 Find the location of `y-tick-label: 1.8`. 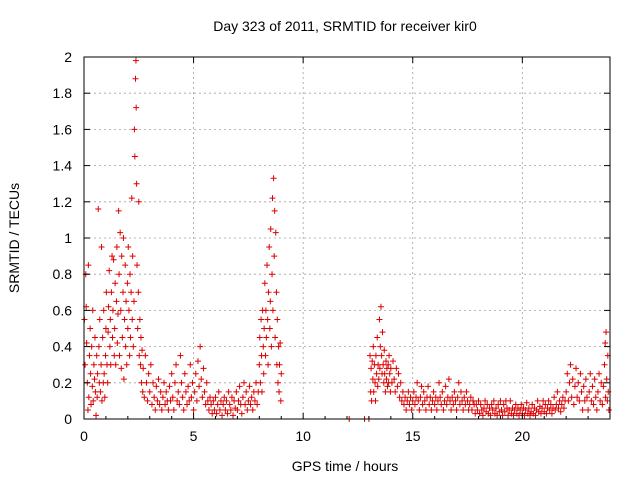

y-tick-label: 1.8 is located at coordinates (63, 93).